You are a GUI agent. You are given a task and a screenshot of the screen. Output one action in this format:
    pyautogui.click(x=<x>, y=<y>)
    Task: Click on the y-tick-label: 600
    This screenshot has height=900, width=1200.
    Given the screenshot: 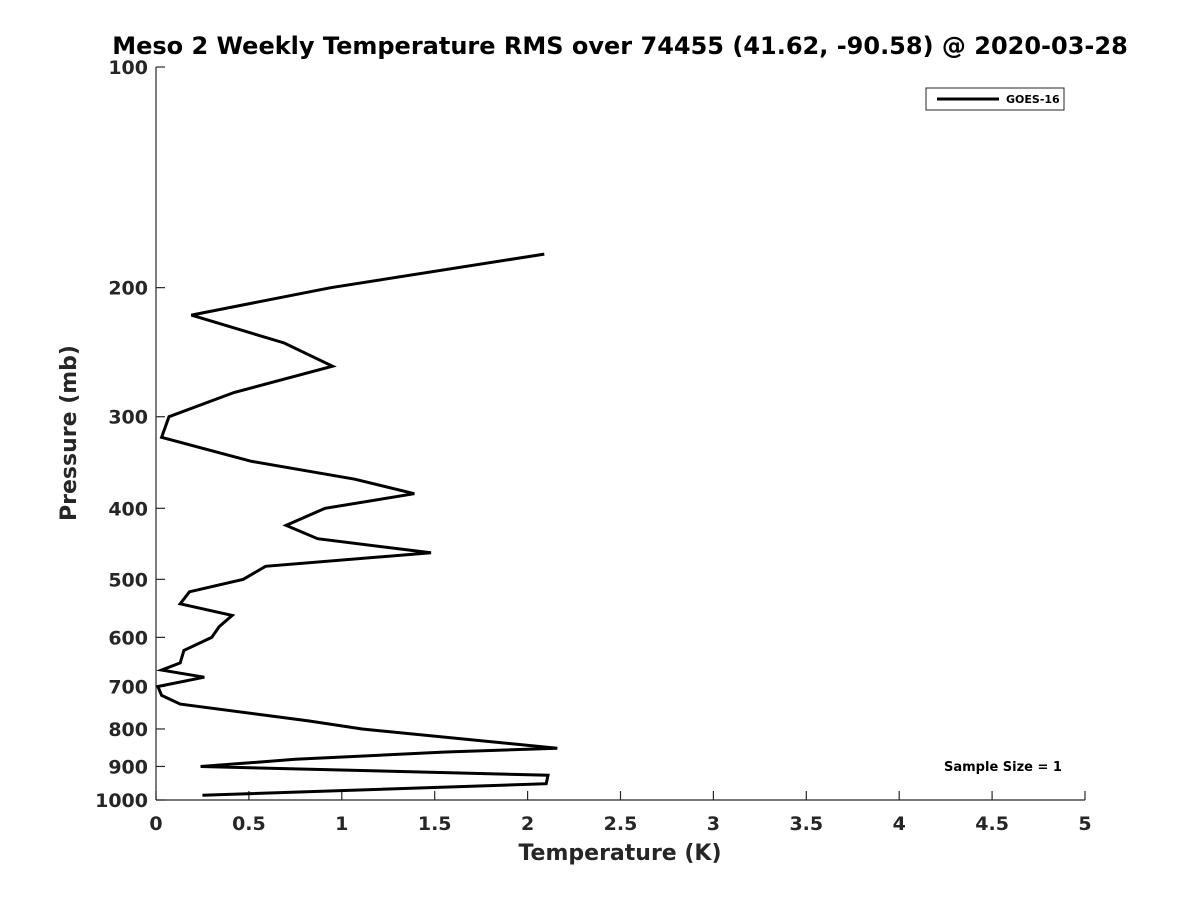 What is the action you would take?
    pyautogui.click(x=128, y=638)
    